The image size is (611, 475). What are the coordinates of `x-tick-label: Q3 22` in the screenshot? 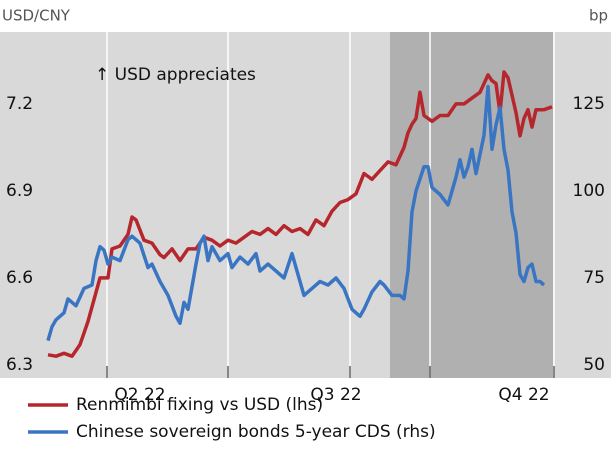 It's located at (335, 395).